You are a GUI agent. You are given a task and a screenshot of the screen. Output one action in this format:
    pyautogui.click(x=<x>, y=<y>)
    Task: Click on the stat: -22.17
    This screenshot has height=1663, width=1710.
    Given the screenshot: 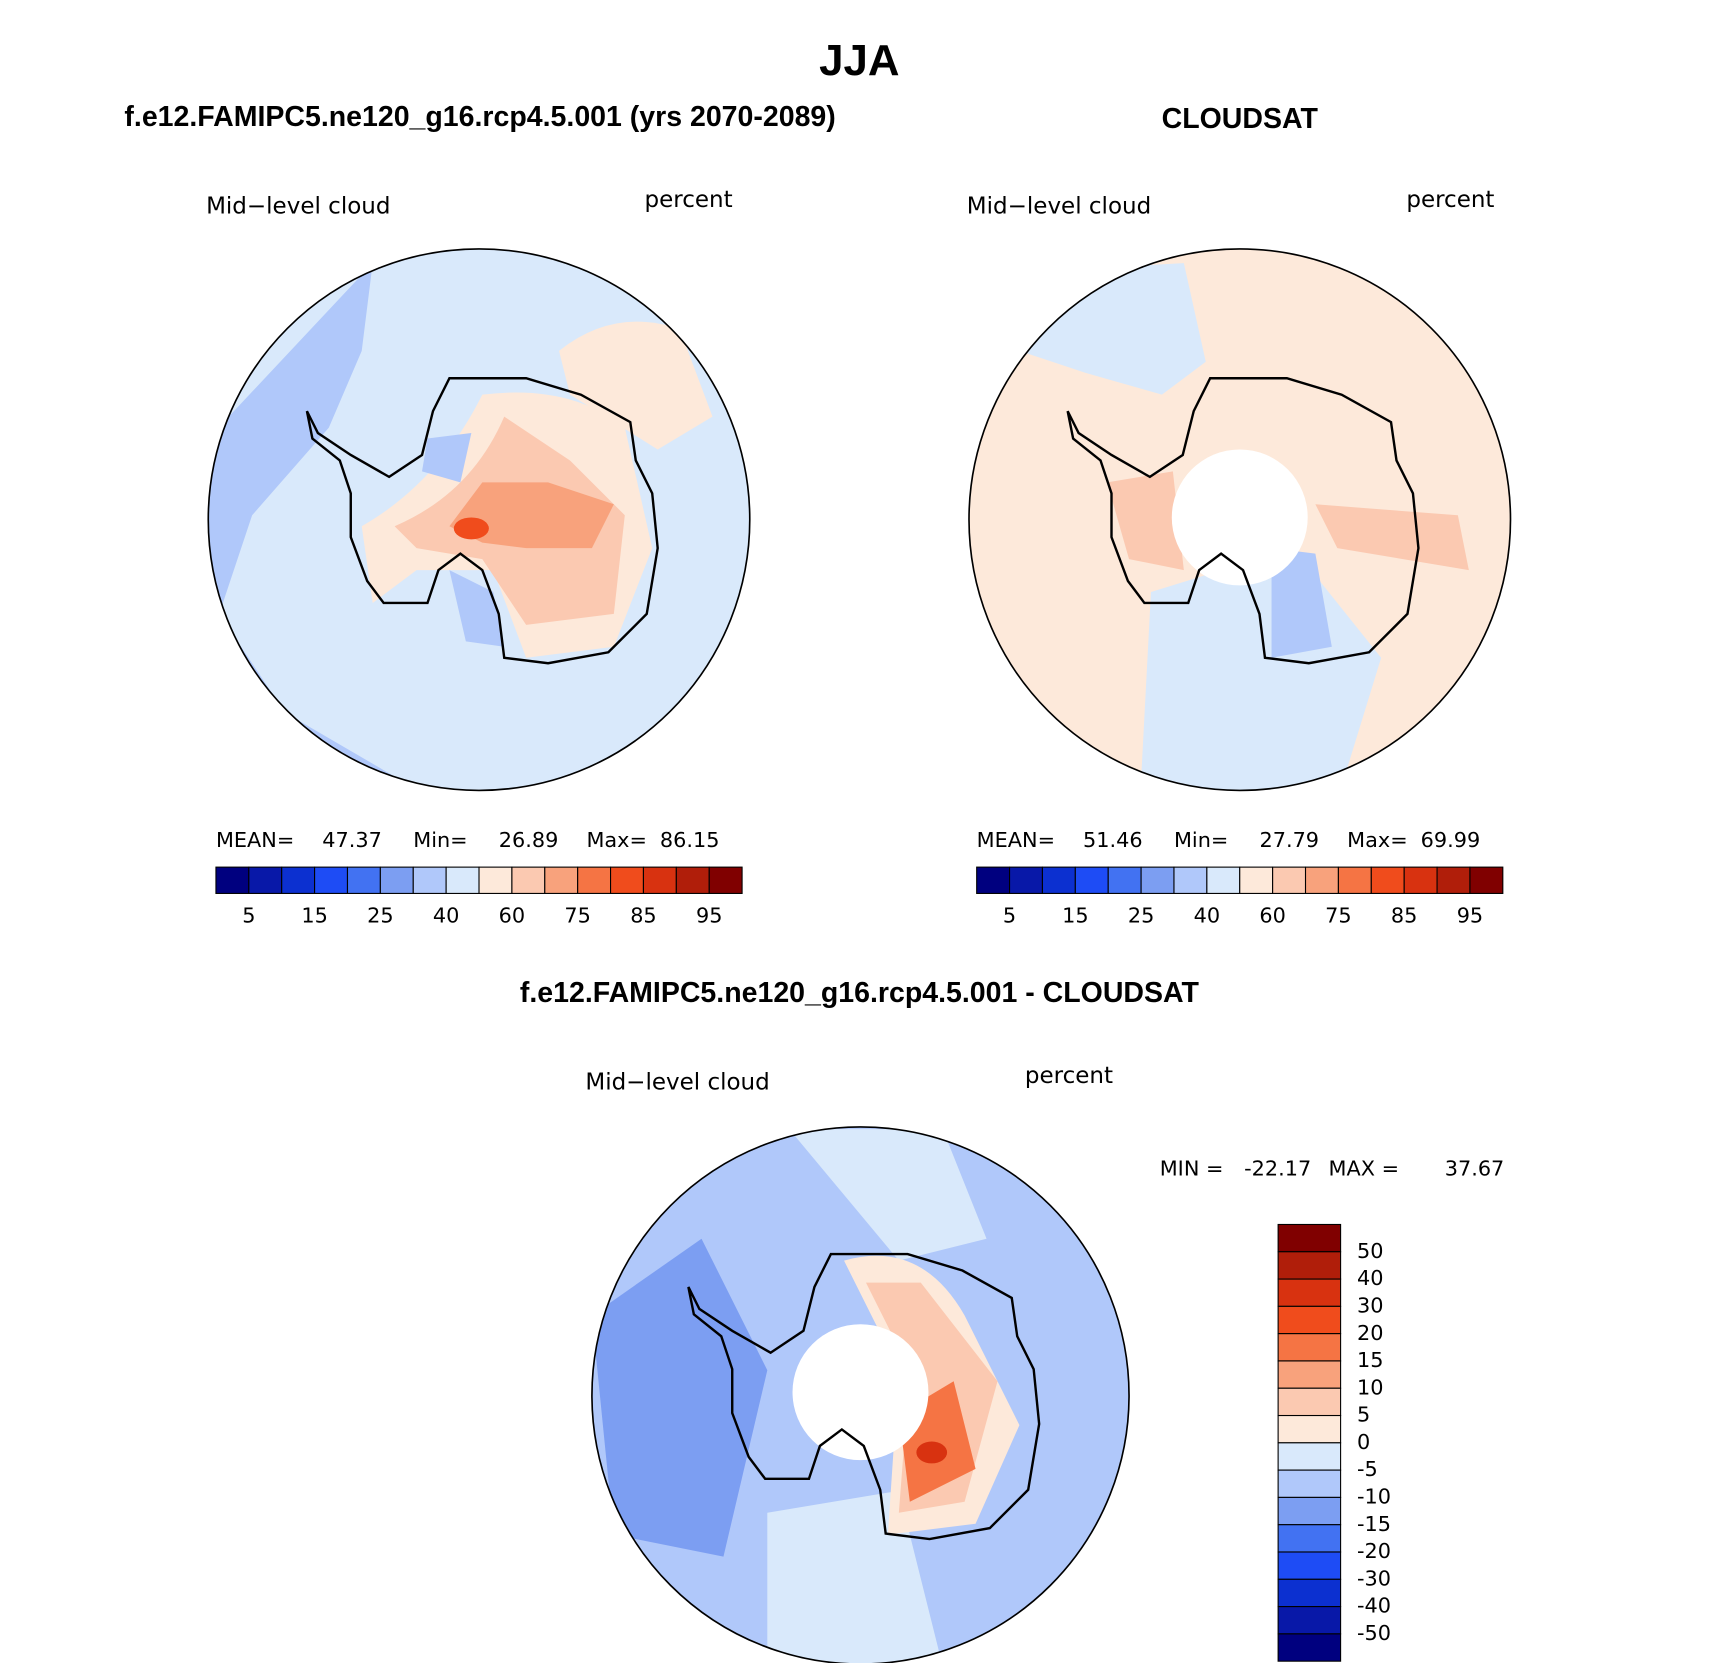 What is the action you would take?
    pyautogui.click(x=1277, y=1169)
    